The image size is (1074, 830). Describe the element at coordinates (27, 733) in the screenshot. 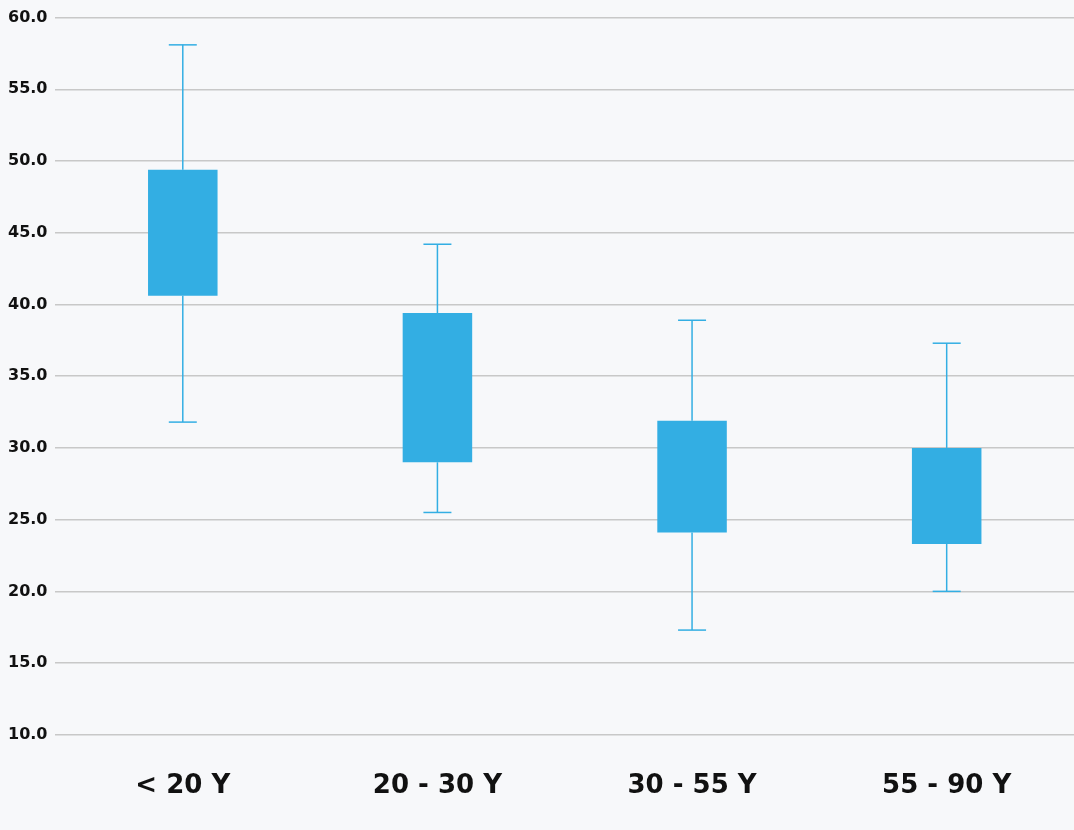

I see `y-tick-label: 10.0` at that location.